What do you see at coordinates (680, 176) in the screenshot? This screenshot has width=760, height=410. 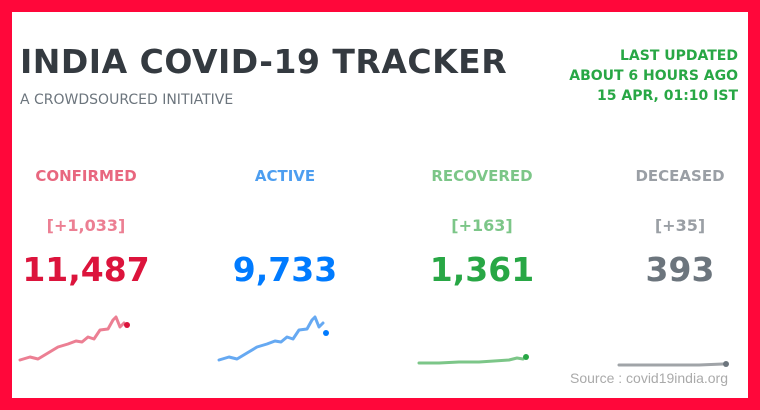 I see `deceased-label: DECEASED` at bounding box center [680, 176].